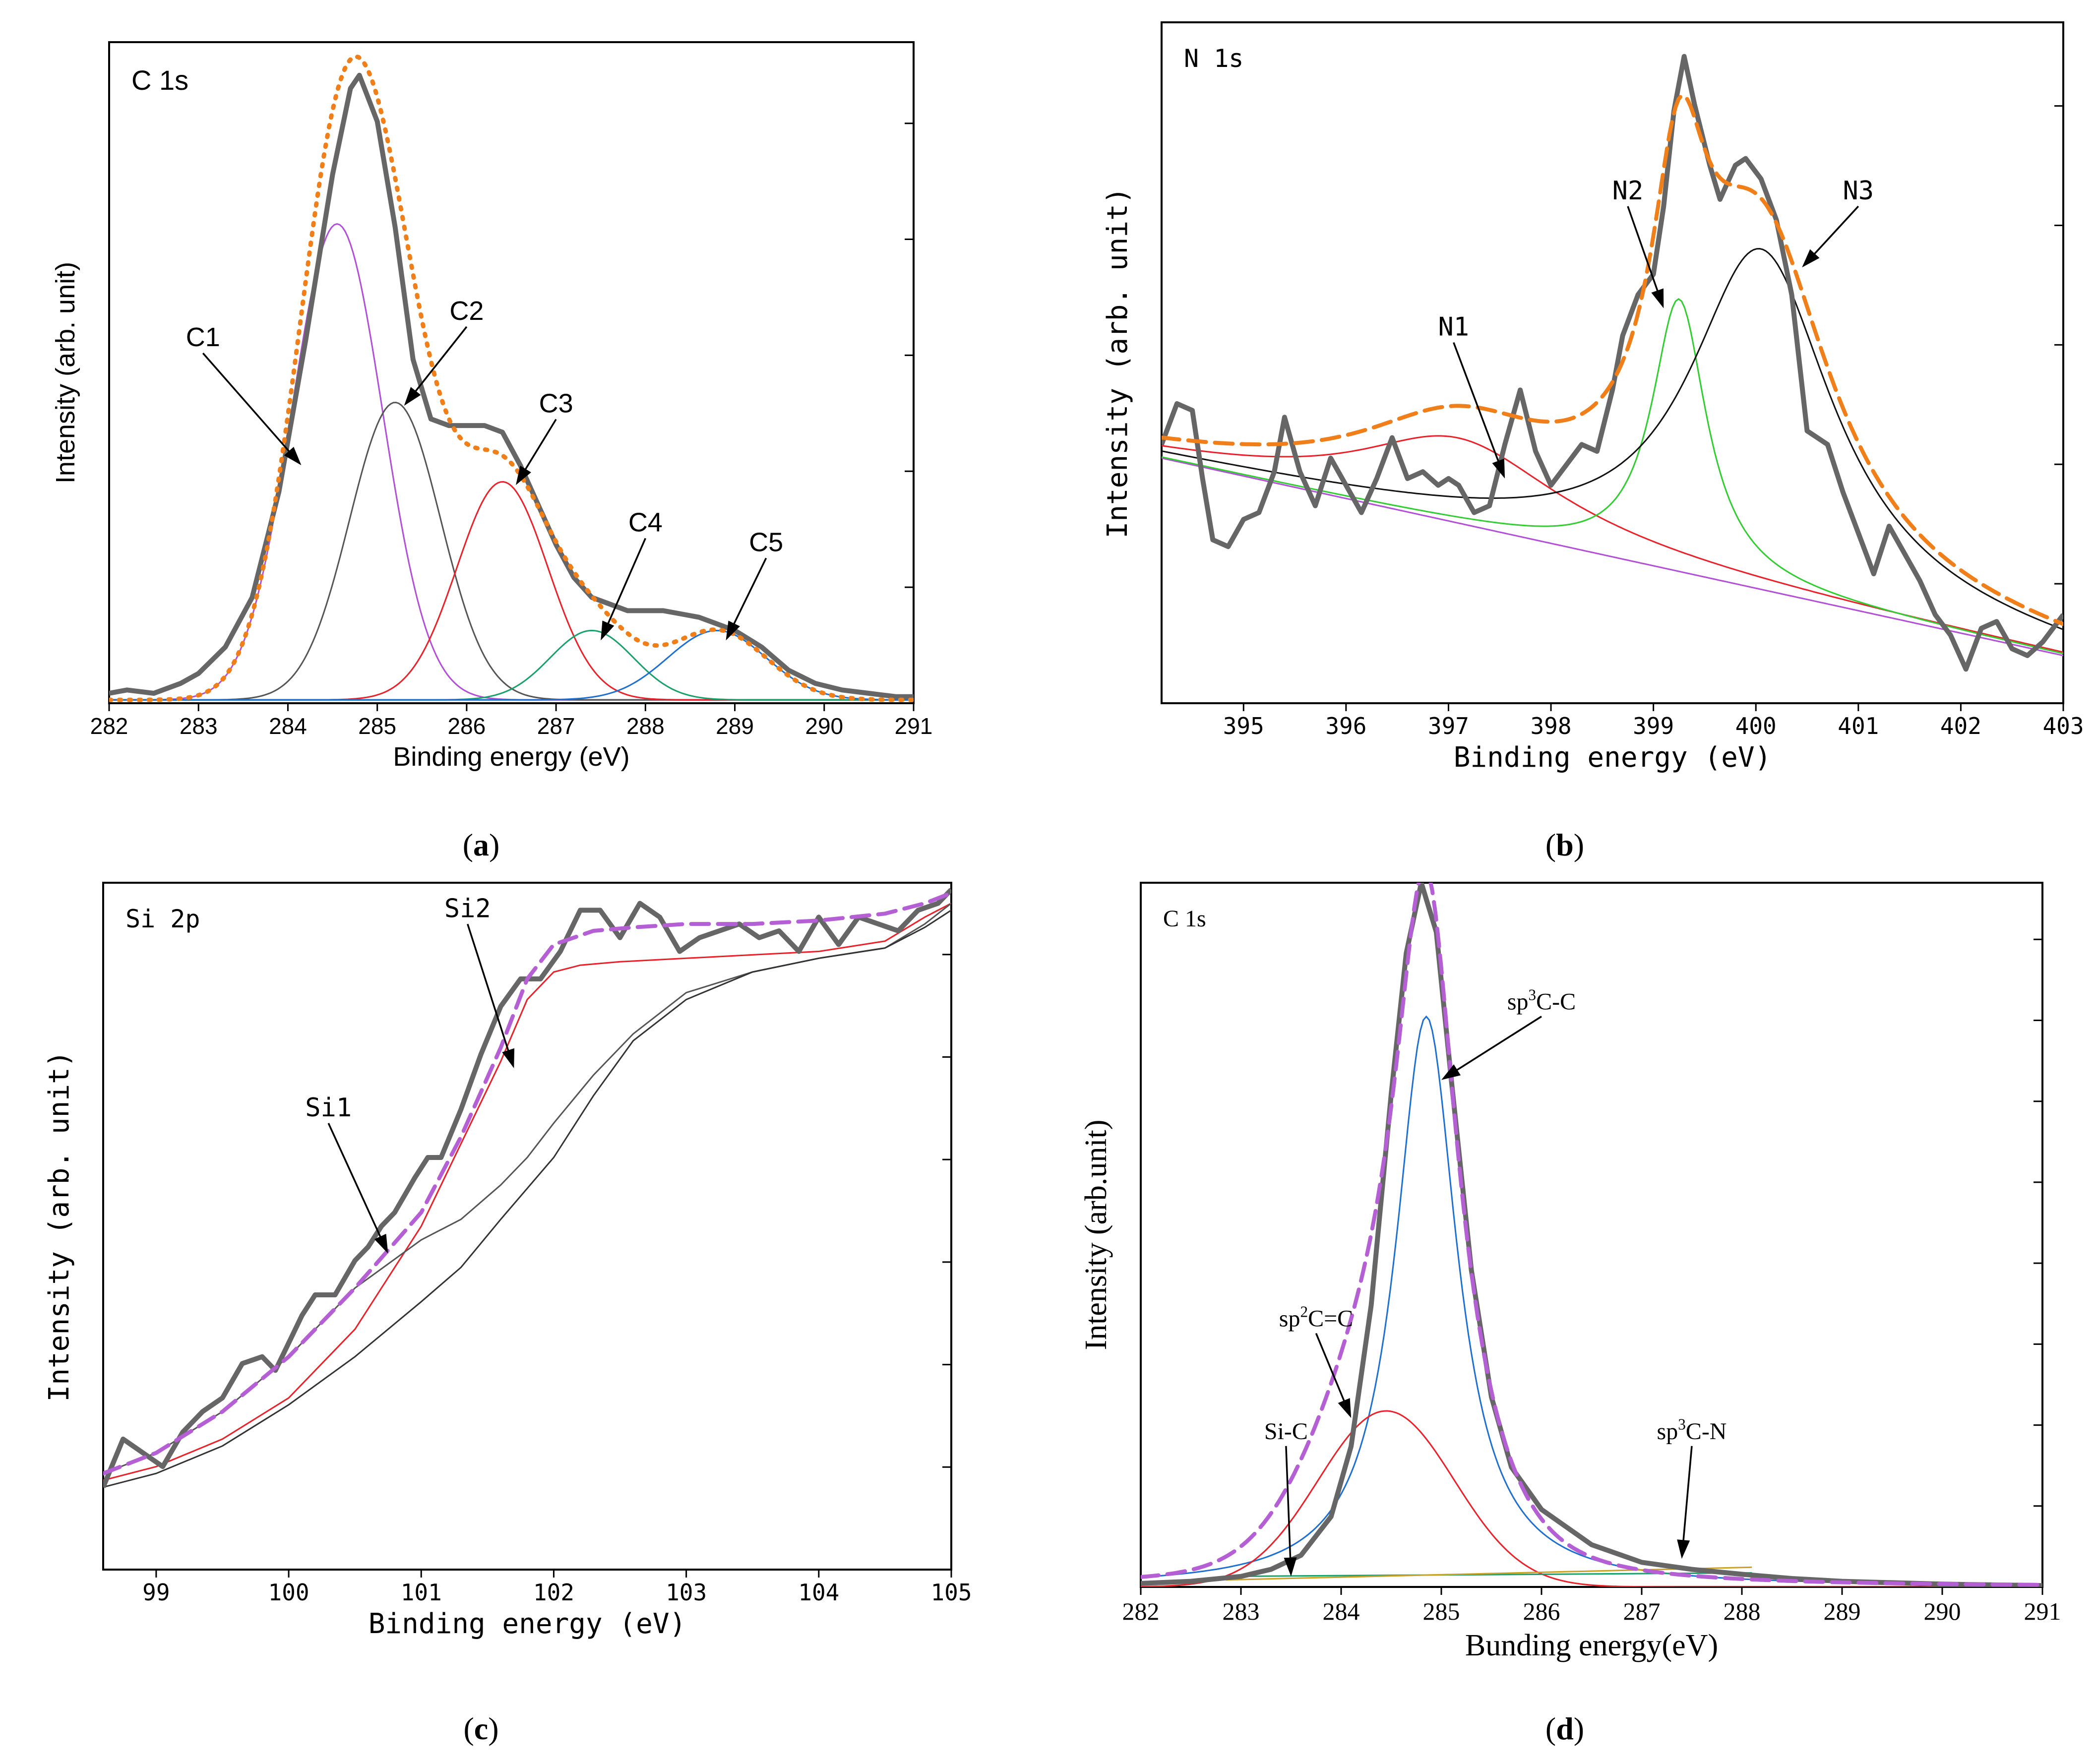 This screenshot has width=2097, height=1764. What do you see at coordinates (1345, 726) in the screenshot?
I see `x-tick-label: 396` at bounding box center [1345, 726].